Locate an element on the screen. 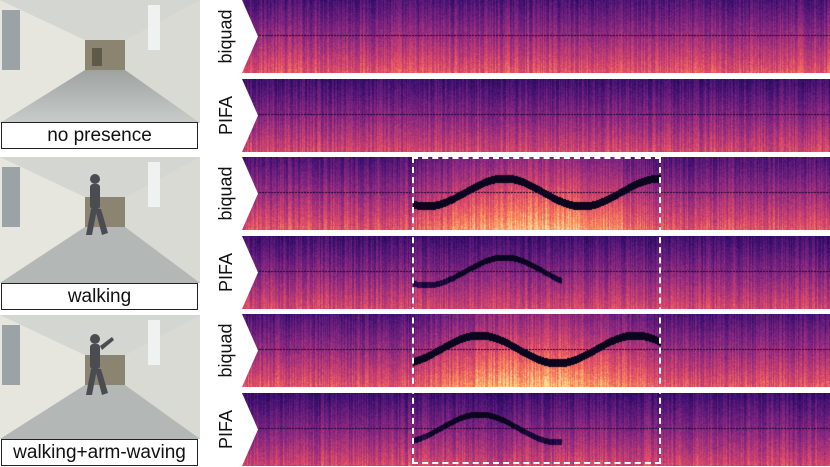 The height and width of the screenshot is (467, 830). caption-row-2: walking is located at coordinates (99, 296).